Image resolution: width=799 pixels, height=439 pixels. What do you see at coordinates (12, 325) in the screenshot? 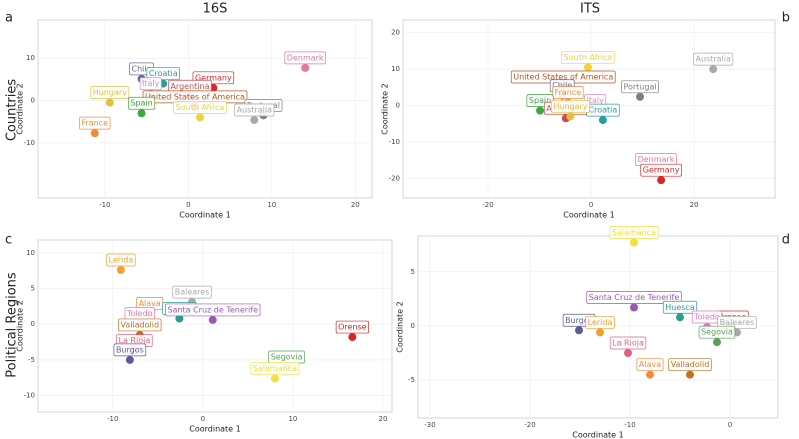
I see `row-title: Political Regions` at bounding box center [12, 325].